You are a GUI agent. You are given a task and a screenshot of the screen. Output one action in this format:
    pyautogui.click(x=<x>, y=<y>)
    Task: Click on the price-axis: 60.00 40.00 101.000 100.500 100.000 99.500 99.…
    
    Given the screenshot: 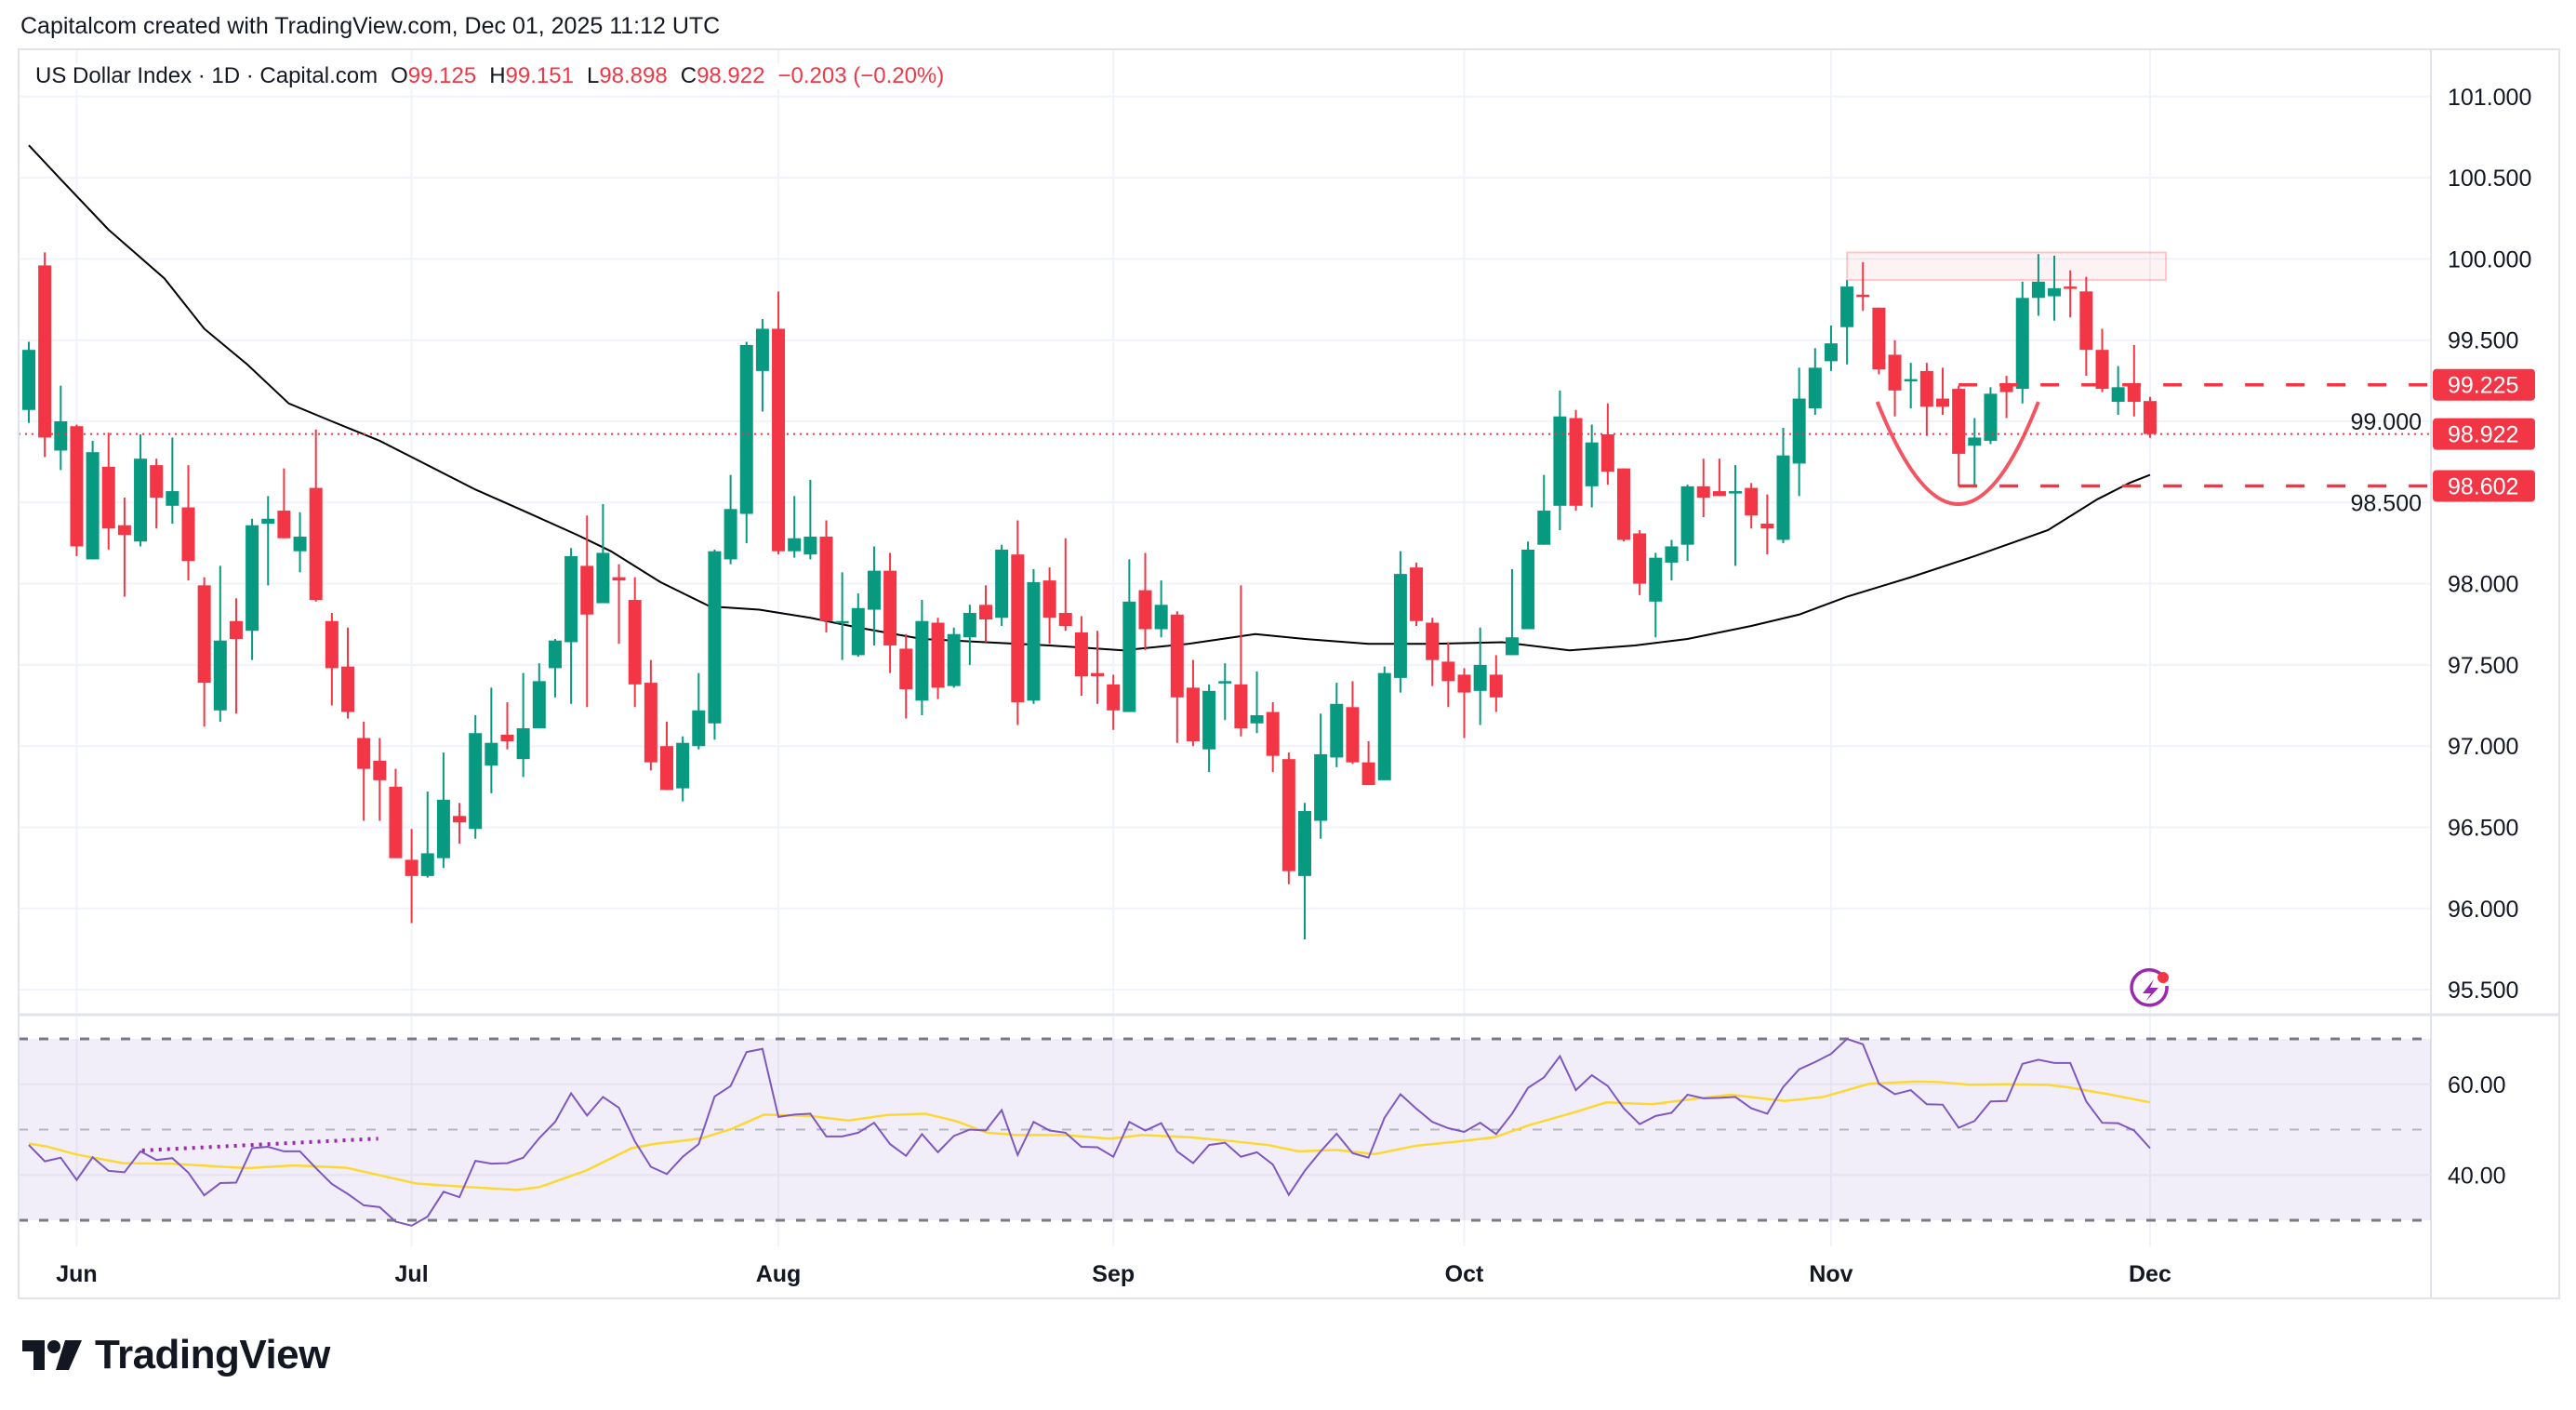 What is the action you would take?
    pyautogui.click(x=2443, y=637)
    